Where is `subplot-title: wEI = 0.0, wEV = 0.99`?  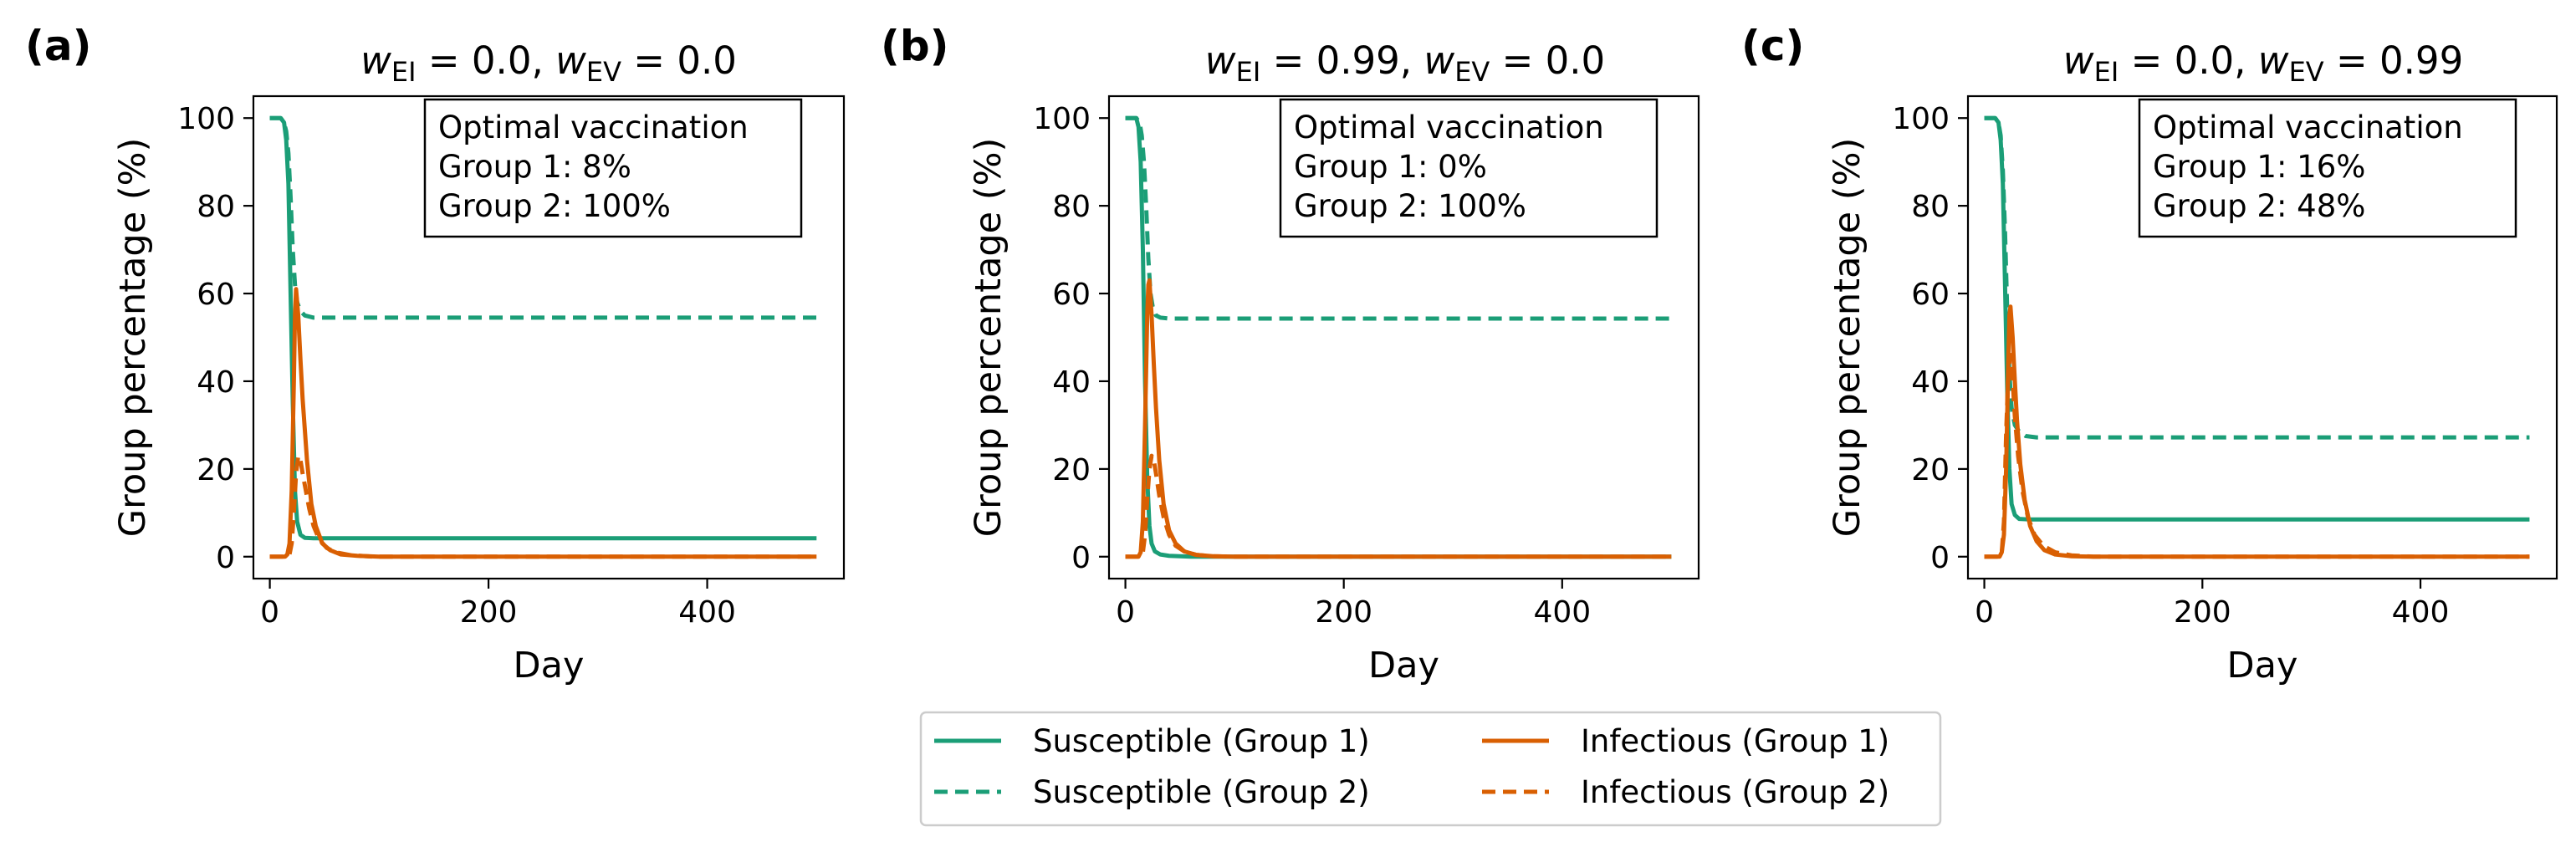 subplot-title: wEI = 0.0, wEV = 0.99 is located at coordinates (2263, 63).